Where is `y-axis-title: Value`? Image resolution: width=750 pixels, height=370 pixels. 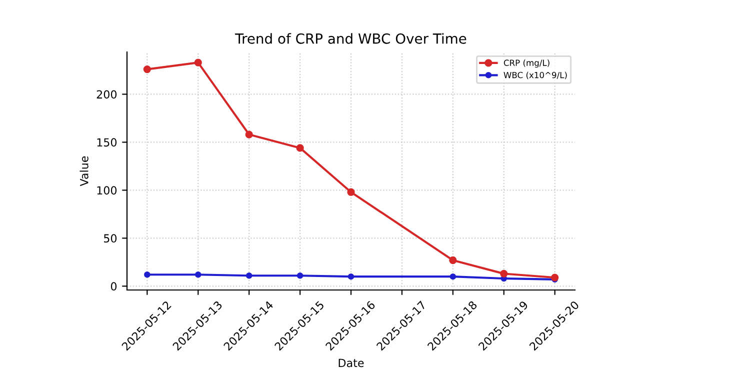
y-axis-title: Value is located at coordinates (84, 171).